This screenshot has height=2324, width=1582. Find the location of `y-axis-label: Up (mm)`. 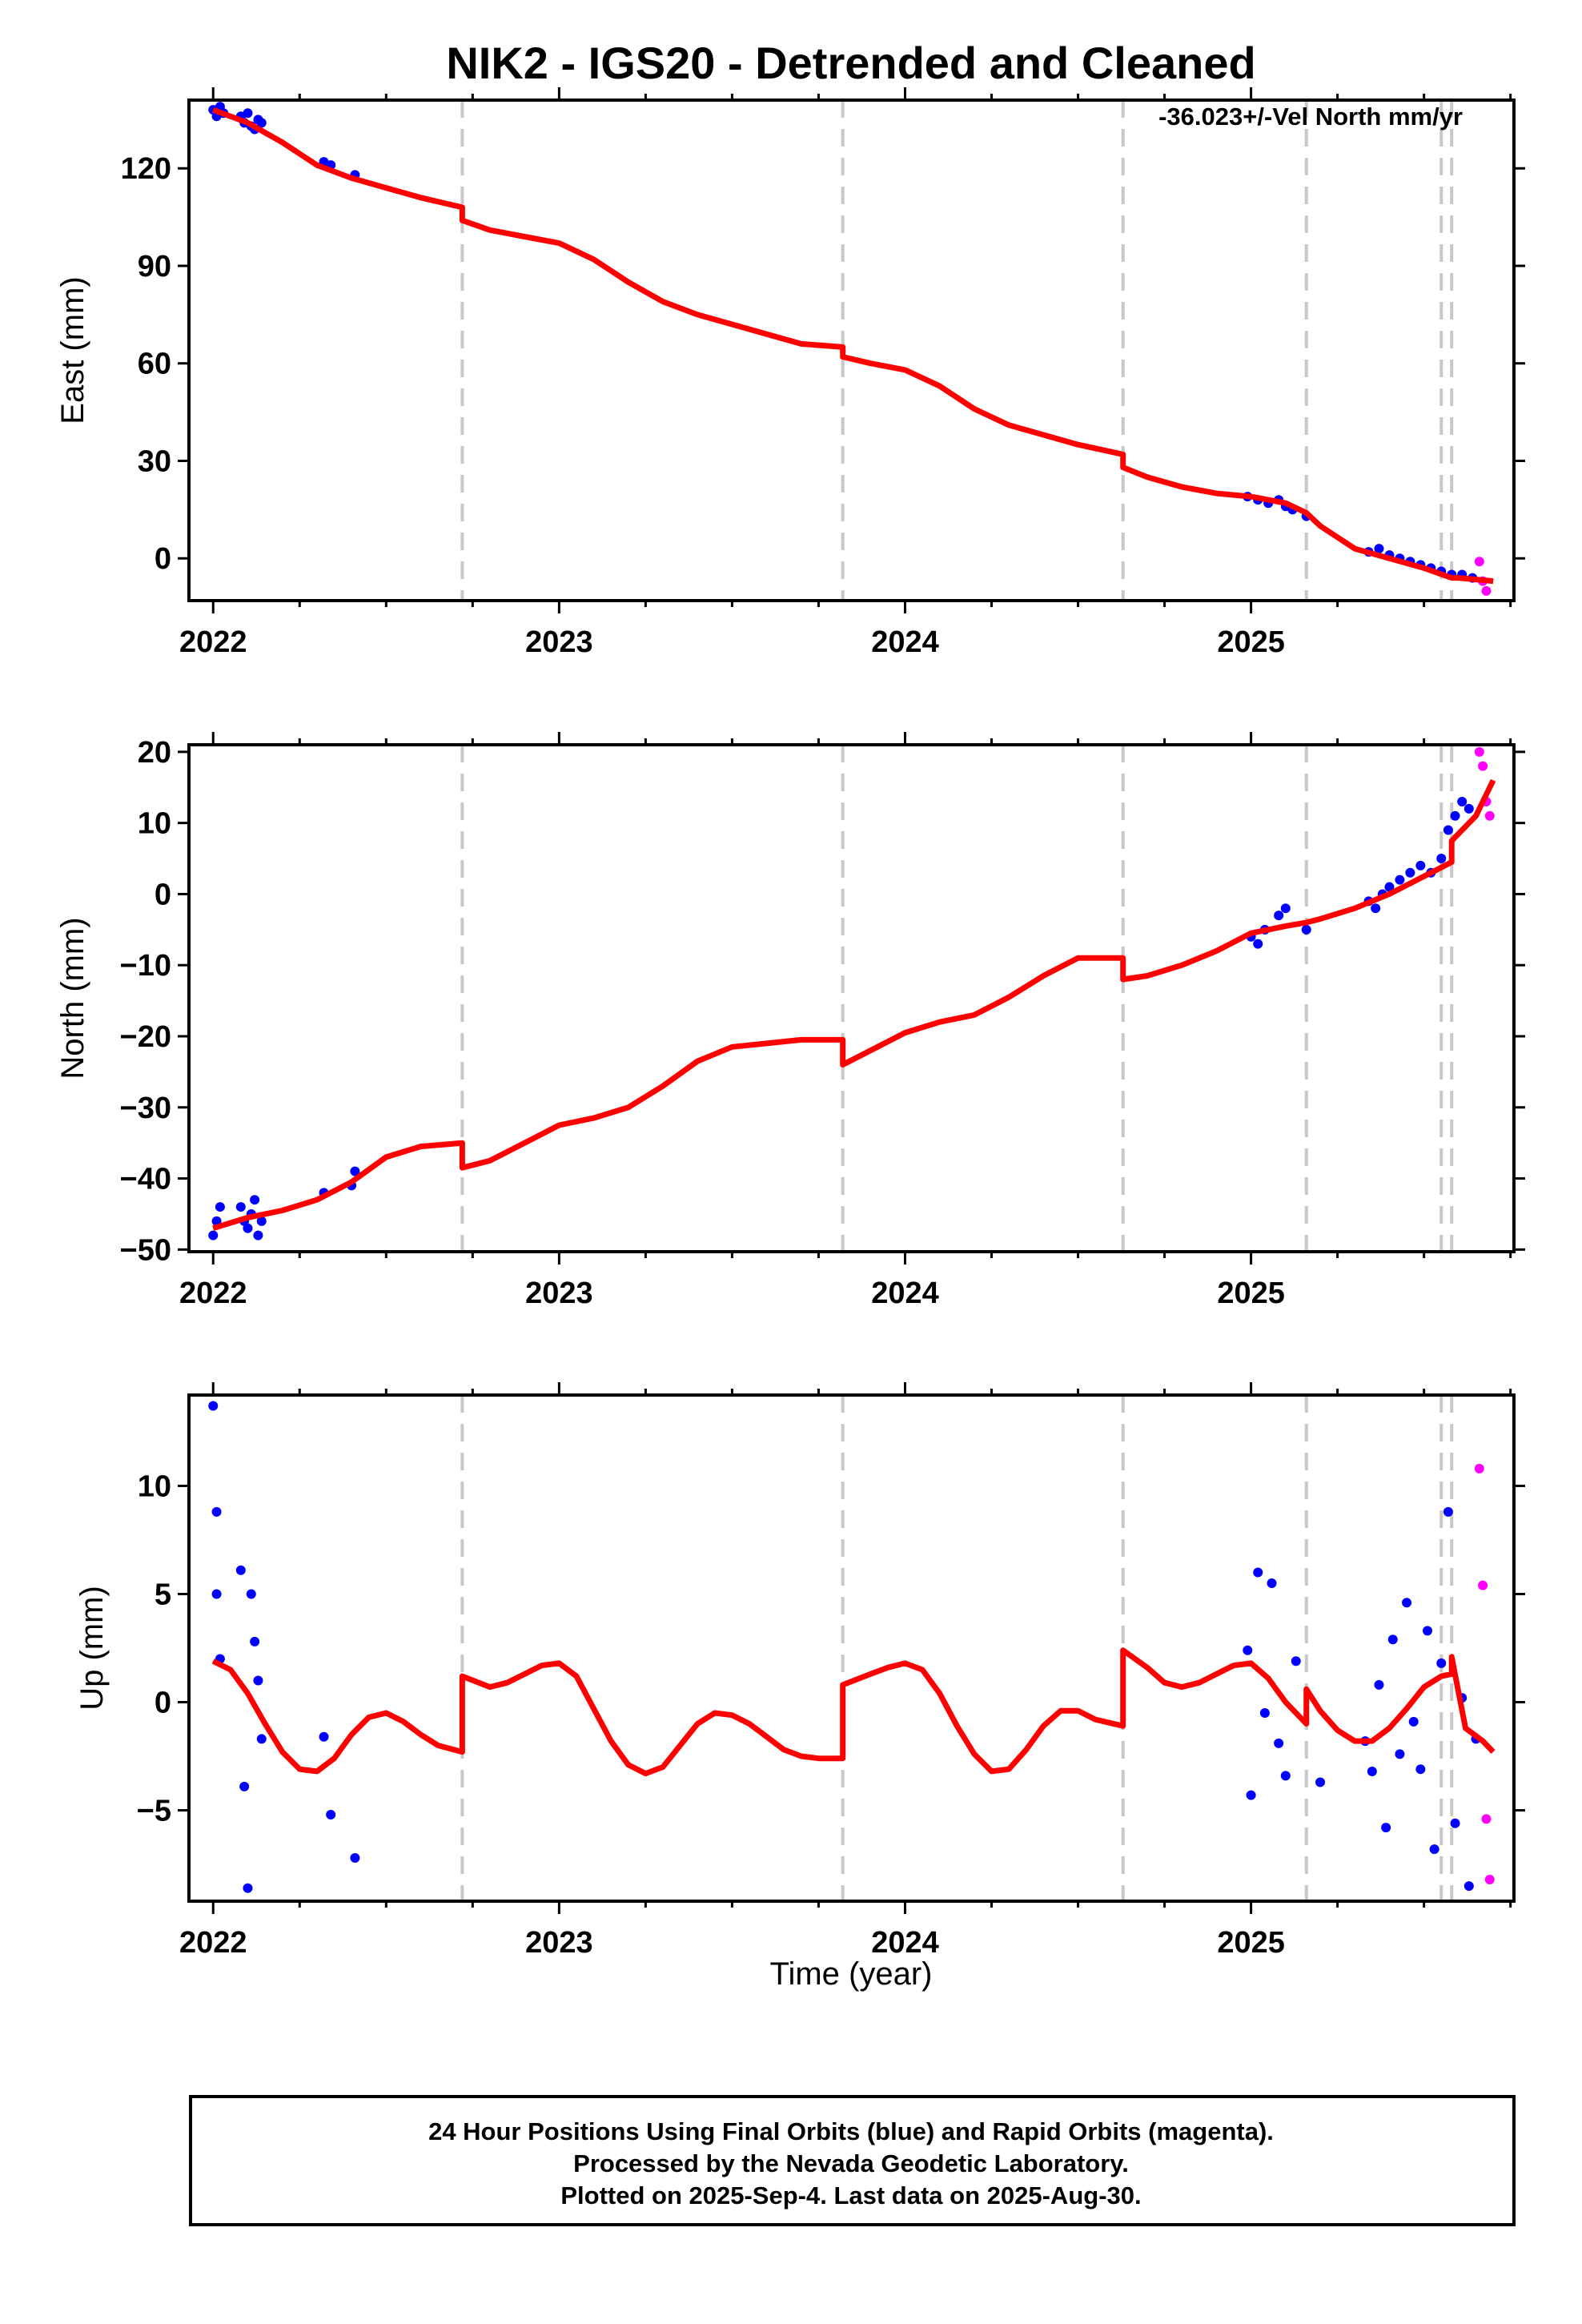

y-axis-label: Up (mm) is located at coordinates (92, 1648).